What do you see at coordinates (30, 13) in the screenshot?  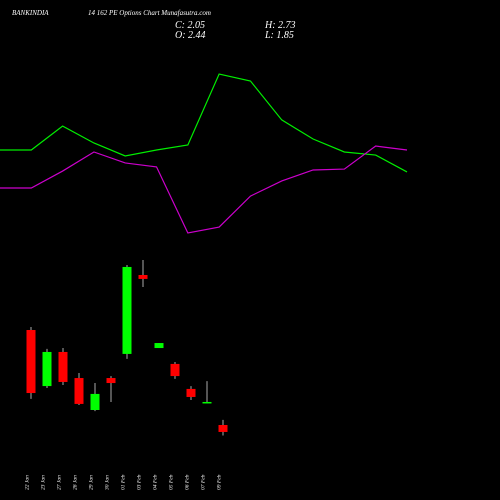 I see `chart-title: BANKINDIA` at bounding box center [30, 13].